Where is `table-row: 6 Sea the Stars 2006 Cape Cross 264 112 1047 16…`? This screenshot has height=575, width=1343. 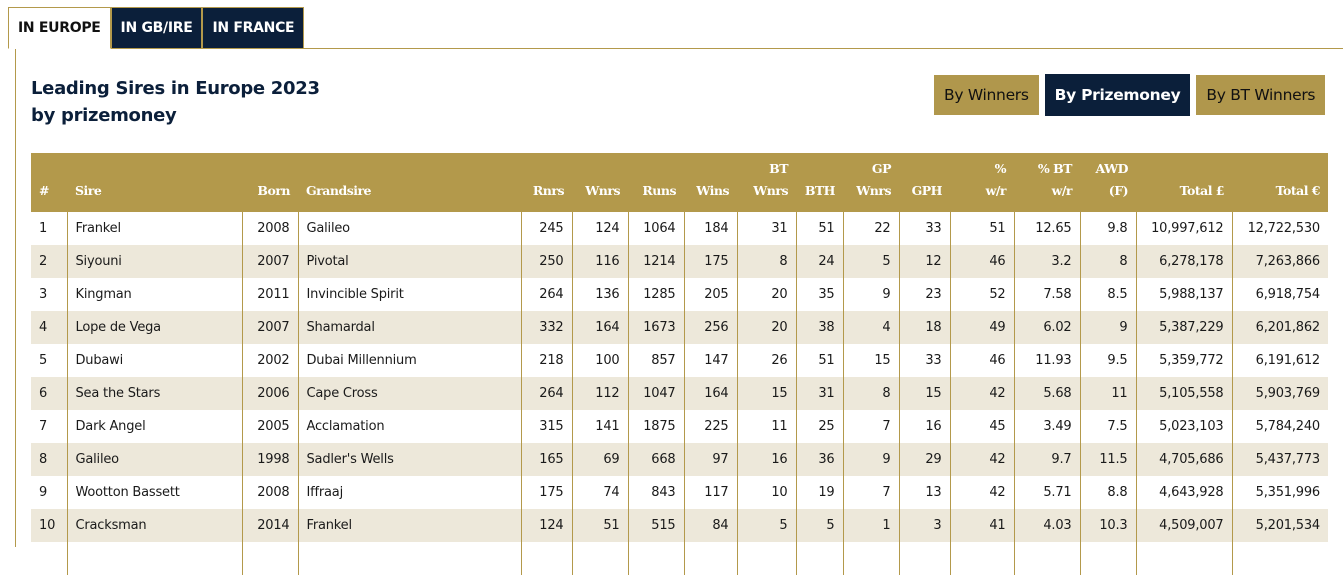
table-row: 6 Sea the Stars 2006 Cape Cross 264 112 1047 16… is located at coordinates (679, 393).